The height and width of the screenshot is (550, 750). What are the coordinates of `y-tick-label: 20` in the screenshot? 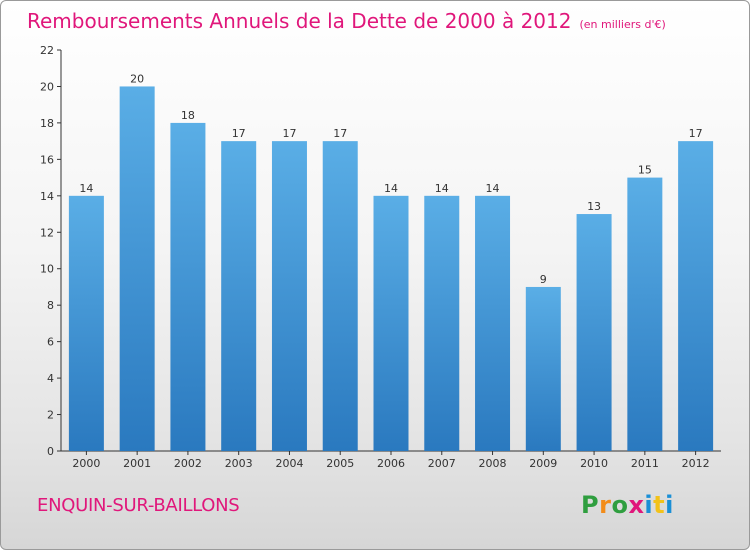 It's located at (47, 86).